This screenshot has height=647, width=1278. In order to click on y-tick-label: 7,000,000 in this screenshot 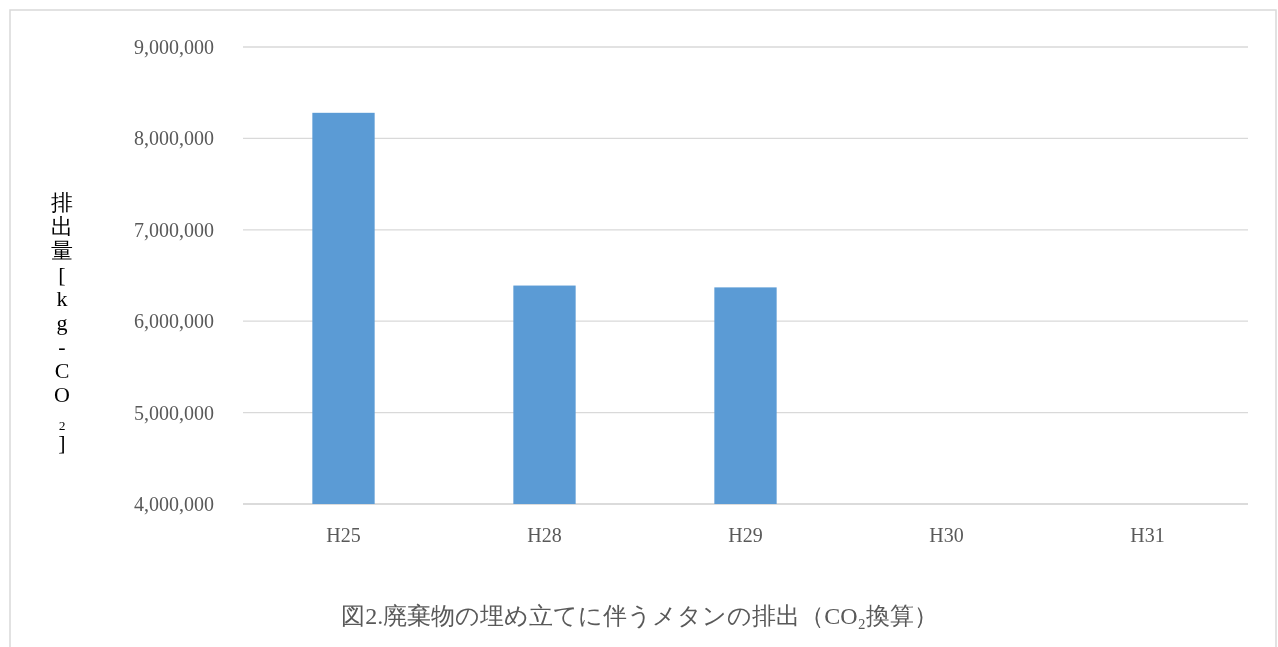, I will do `click(174, 229)`.